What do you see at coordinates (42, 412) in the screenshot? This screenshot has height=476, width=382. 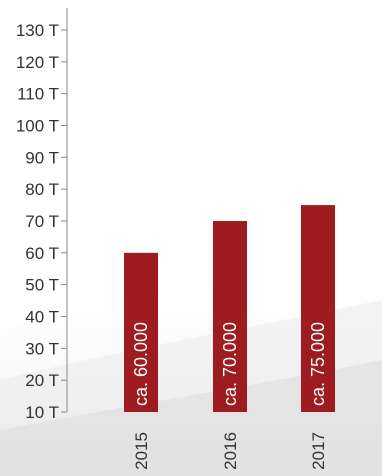 I see `y-tick-label: 10 T` at bounding box center [42, 412].